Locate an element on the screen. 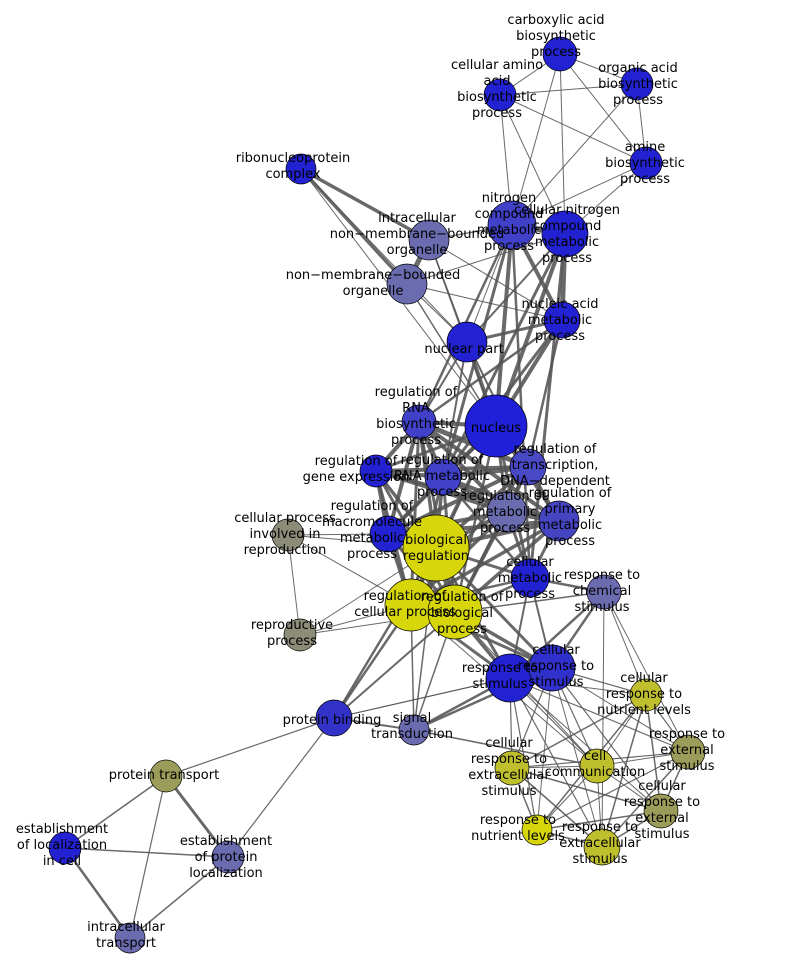  graph-node-cellular-response-to-stimulus: cellular response to stimulus is located at coordinates (552, 668).